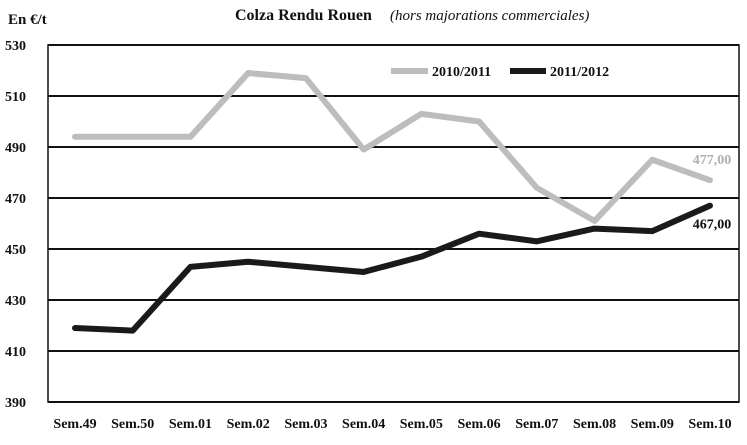 The width and height of the screenshot is (747, 445). What do you see at coordinates (489, 16) in the screenshot?
I see `chart-subtitle: (hors majorations commerciales)` at bounding box center [489, 16].